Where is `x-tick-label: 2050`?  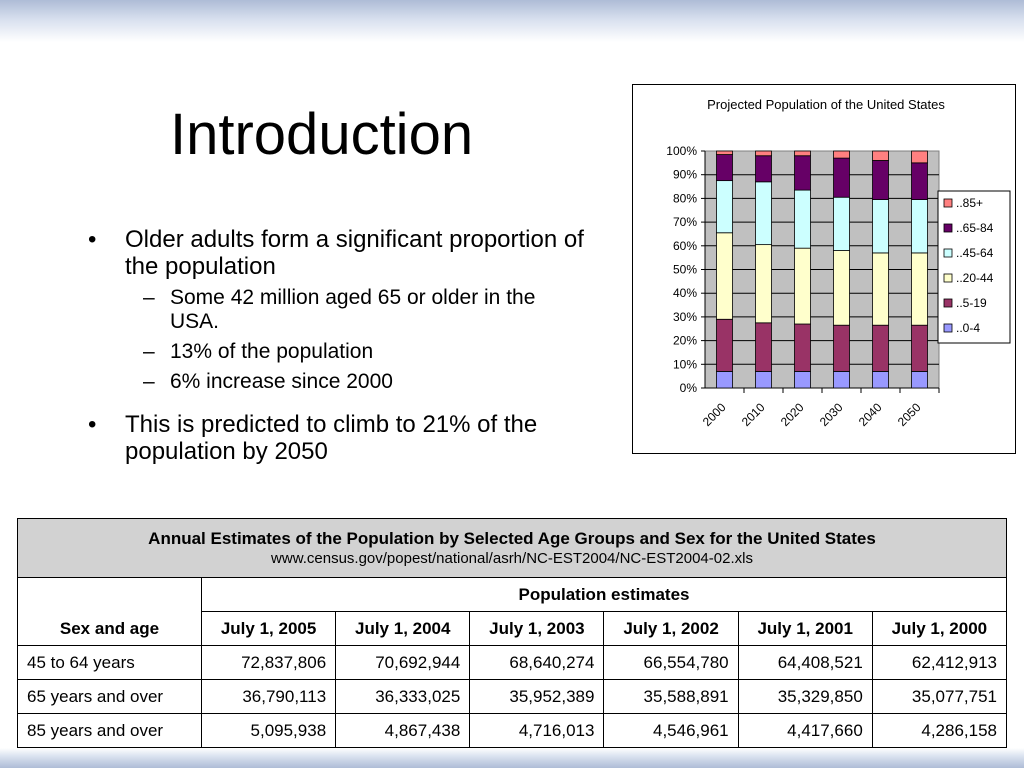
x-tick-label: 2050 is located at coordinates (909, 414).